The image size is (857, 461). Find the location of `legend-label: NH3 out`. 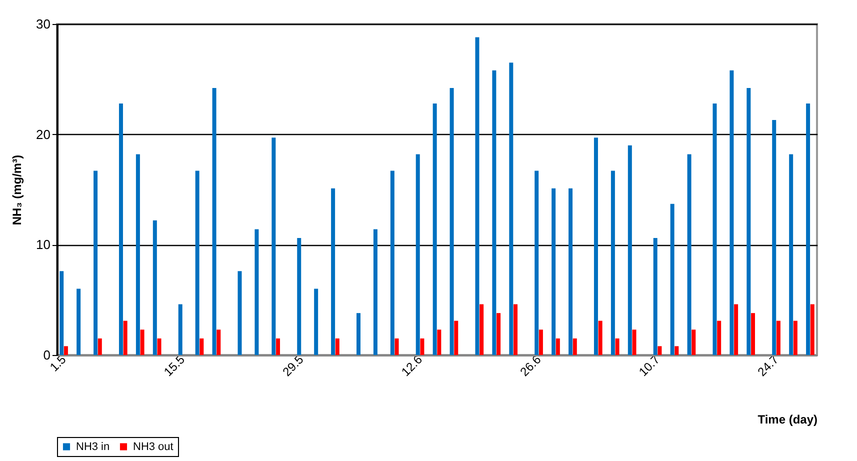

legend-label: NH3 out is located at coordinates (153, 446).